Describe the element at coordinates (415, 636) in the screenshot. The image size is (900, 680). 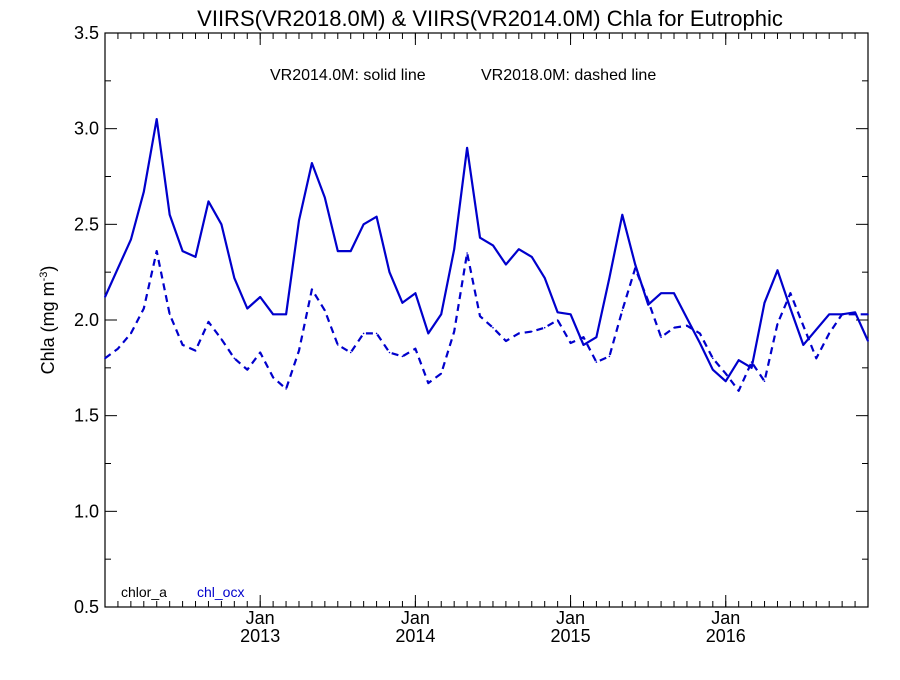
I see `x-tick-year: 2014` at that location.